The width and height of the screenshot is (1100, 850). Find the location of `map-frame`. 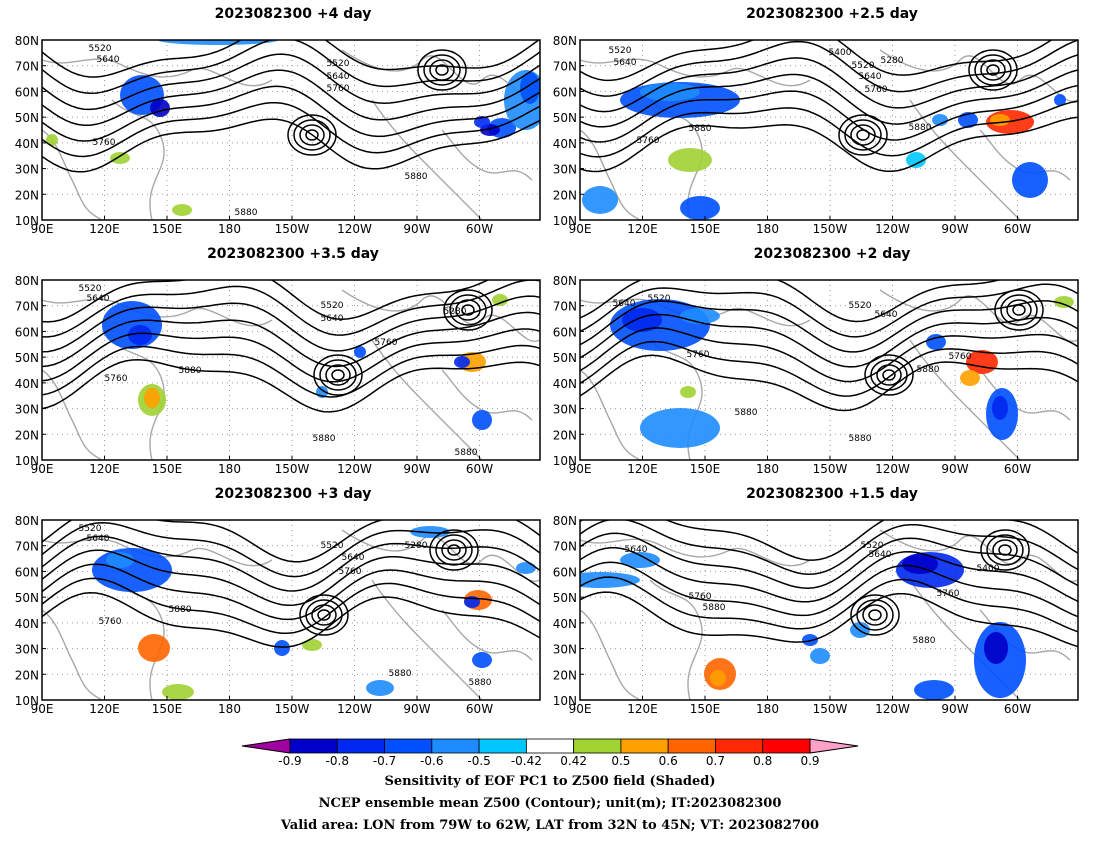

map-frame is located at coordinates (829, 610).